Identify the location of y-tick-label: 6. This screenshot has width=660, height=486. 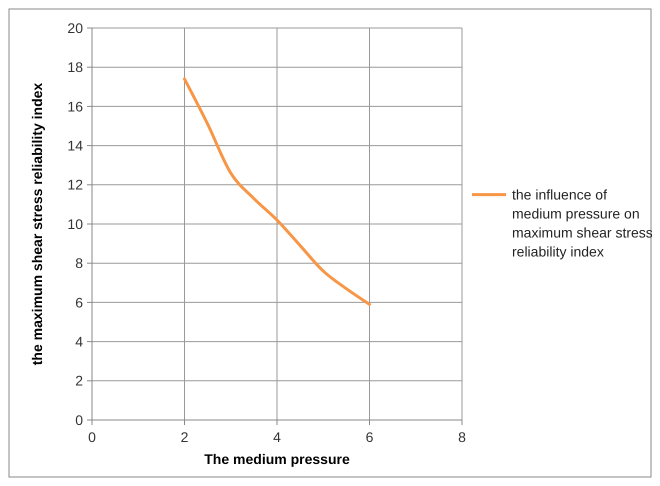
(79, 302).